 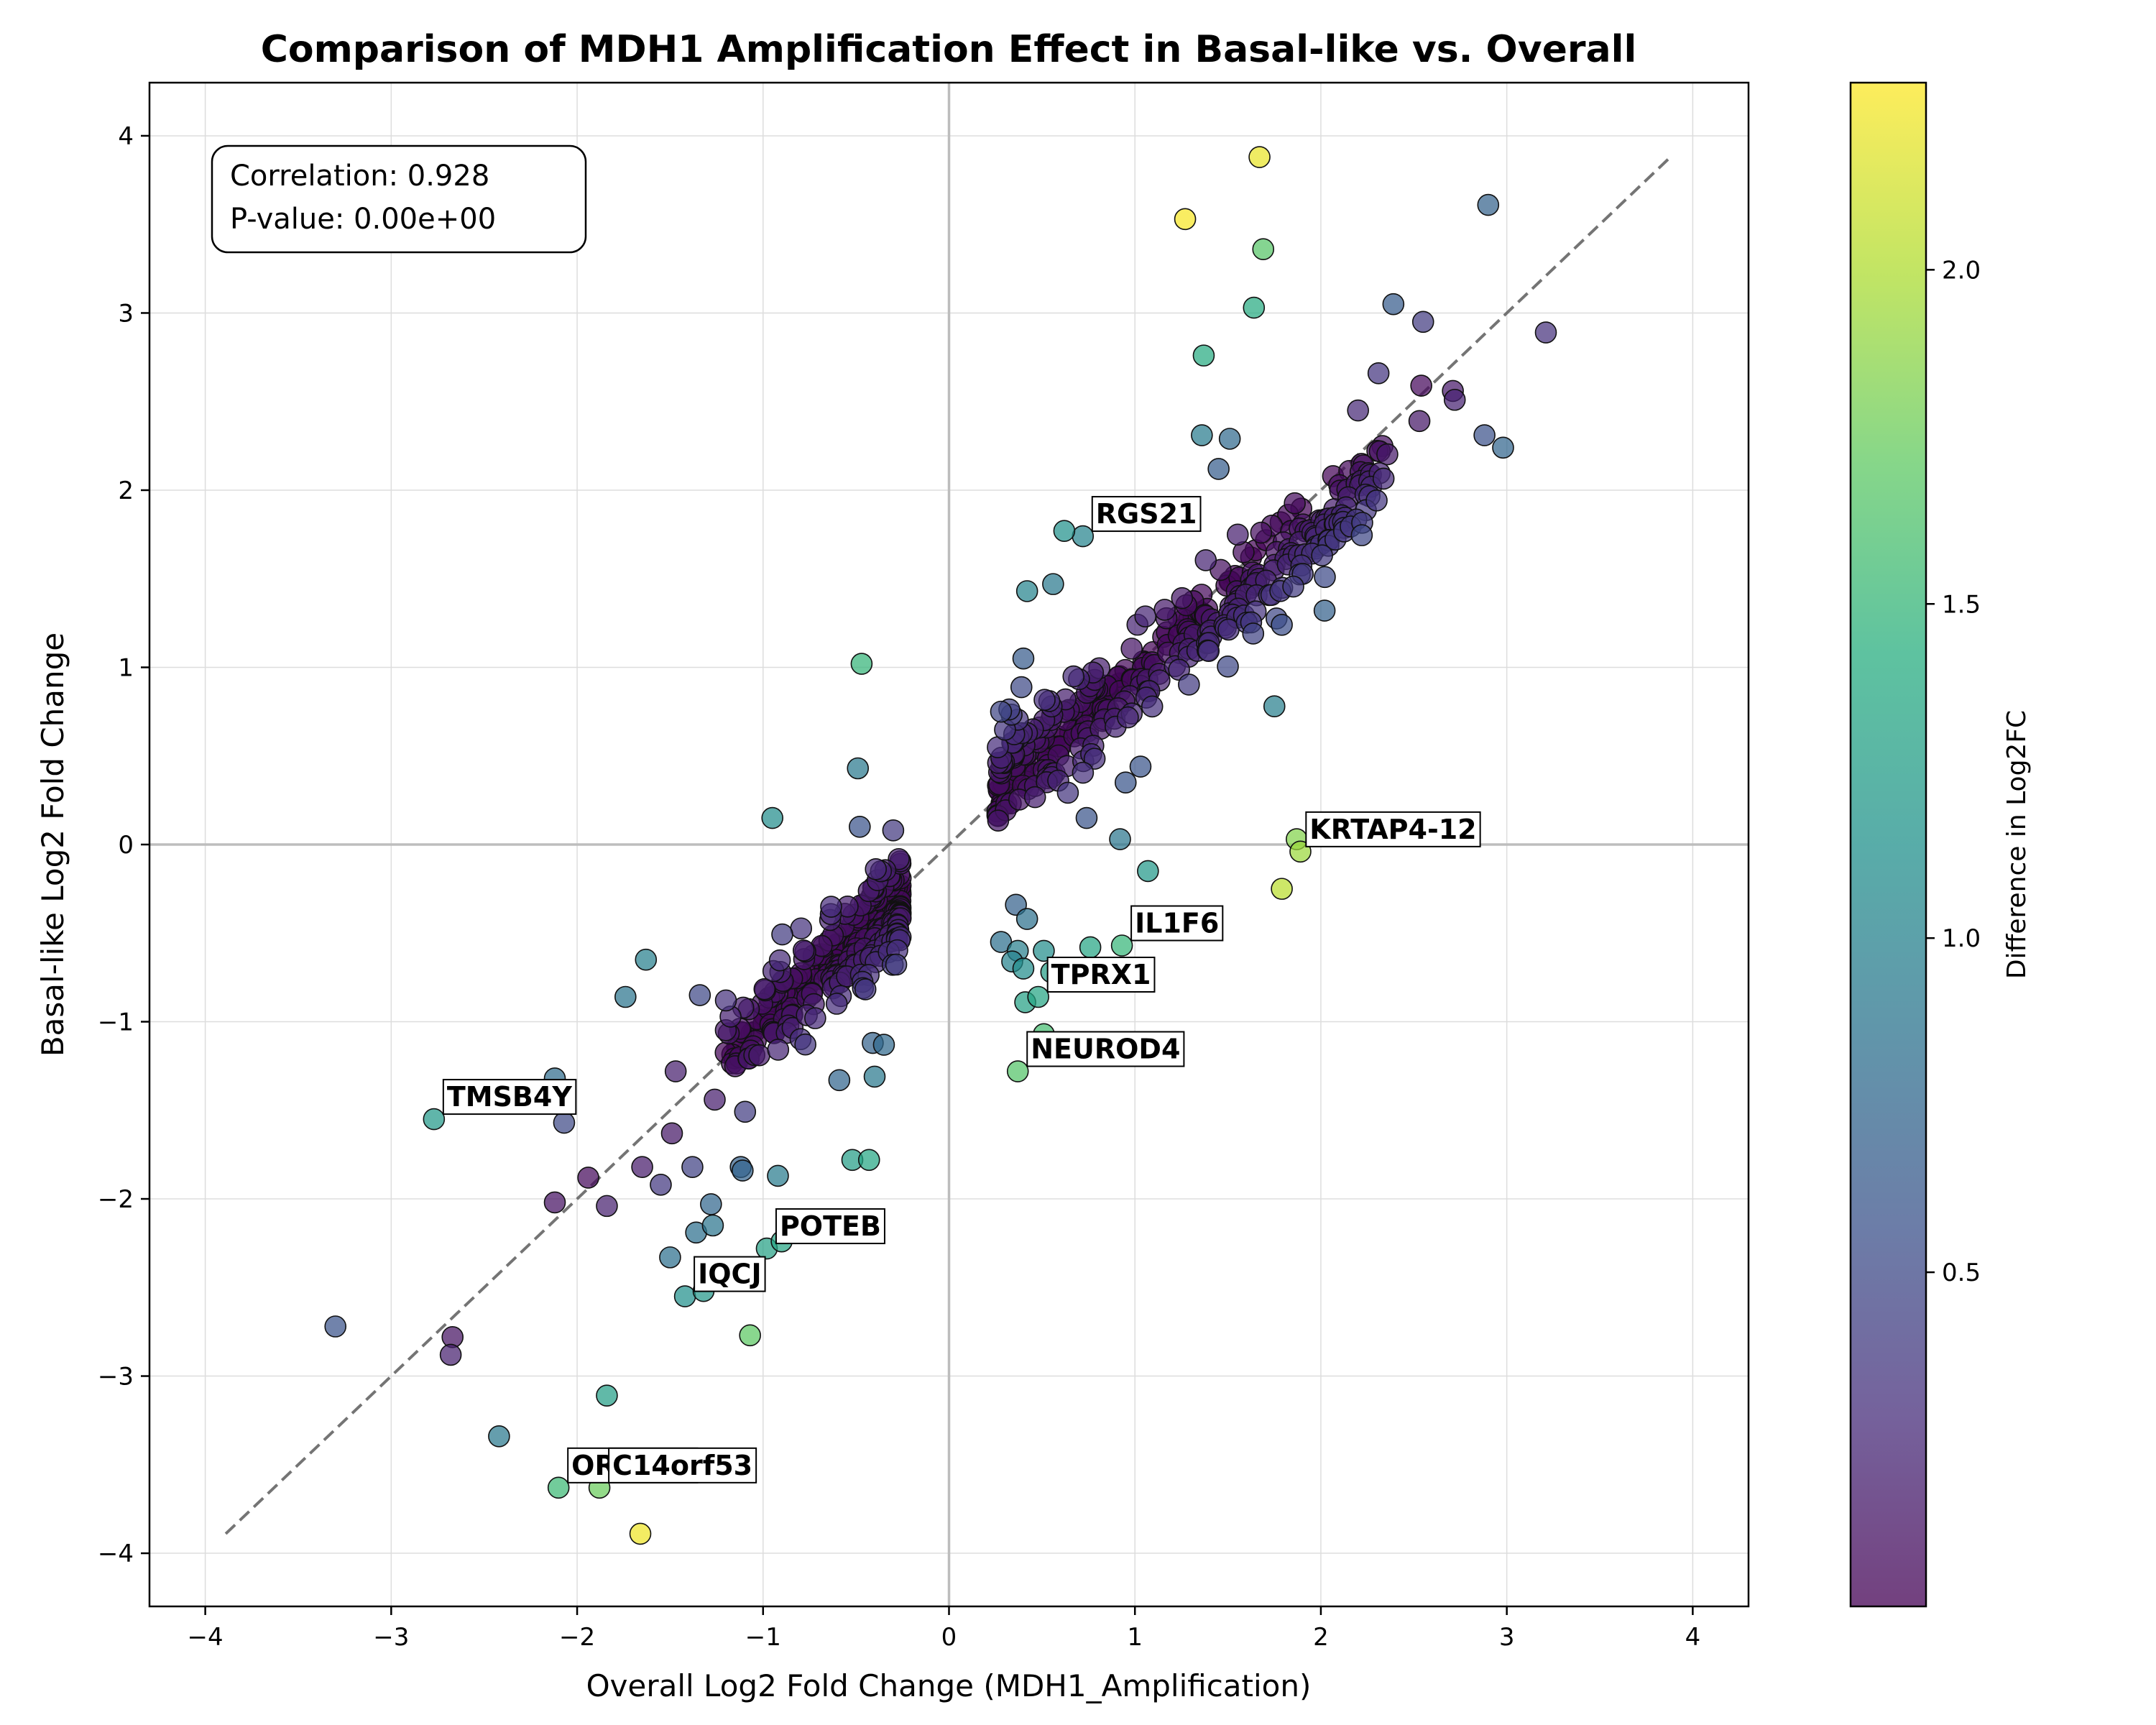 What do you see at coordinates (391, 1637) in the screenshot?
I see `x-tick-label: −3` at bounding box center [391, 1637].